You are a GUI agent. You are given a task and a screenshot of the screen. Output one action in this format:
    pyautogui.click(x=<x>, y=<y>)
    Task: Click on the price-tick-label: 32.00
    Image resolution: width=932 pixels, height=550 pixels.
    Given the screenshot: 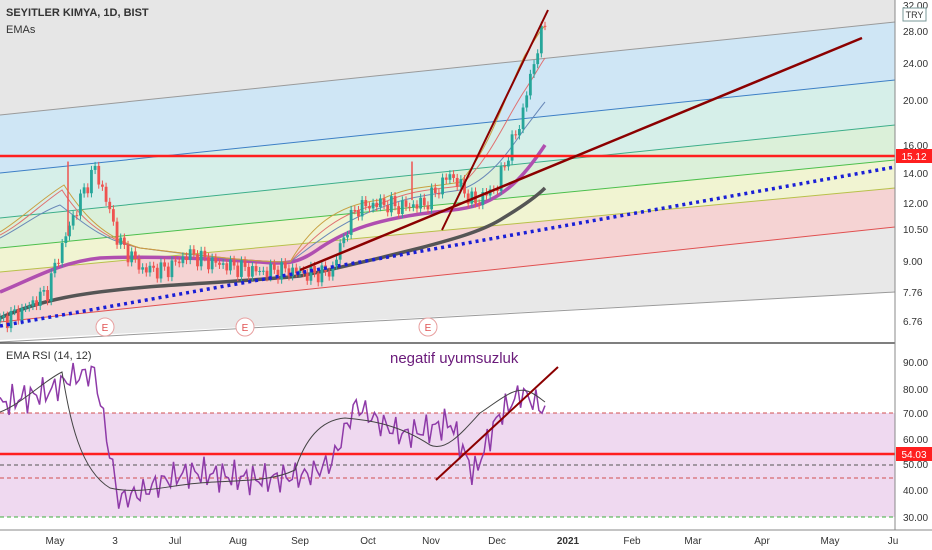 What is the action you would take?
    pyautogui.click(x=915, y=6)
    